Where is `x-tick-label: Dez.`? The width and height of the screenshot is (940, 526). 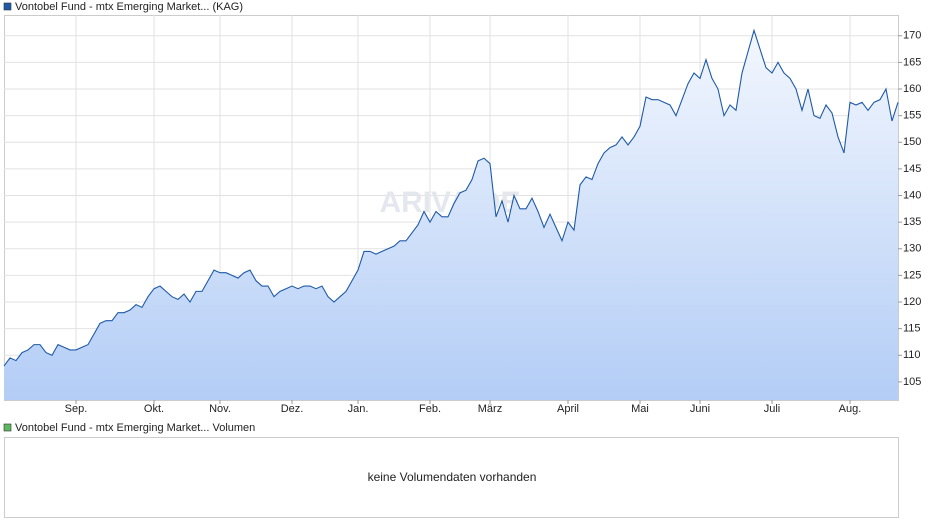
x-tick-label: Dez. is located at coordinates (292, 409).